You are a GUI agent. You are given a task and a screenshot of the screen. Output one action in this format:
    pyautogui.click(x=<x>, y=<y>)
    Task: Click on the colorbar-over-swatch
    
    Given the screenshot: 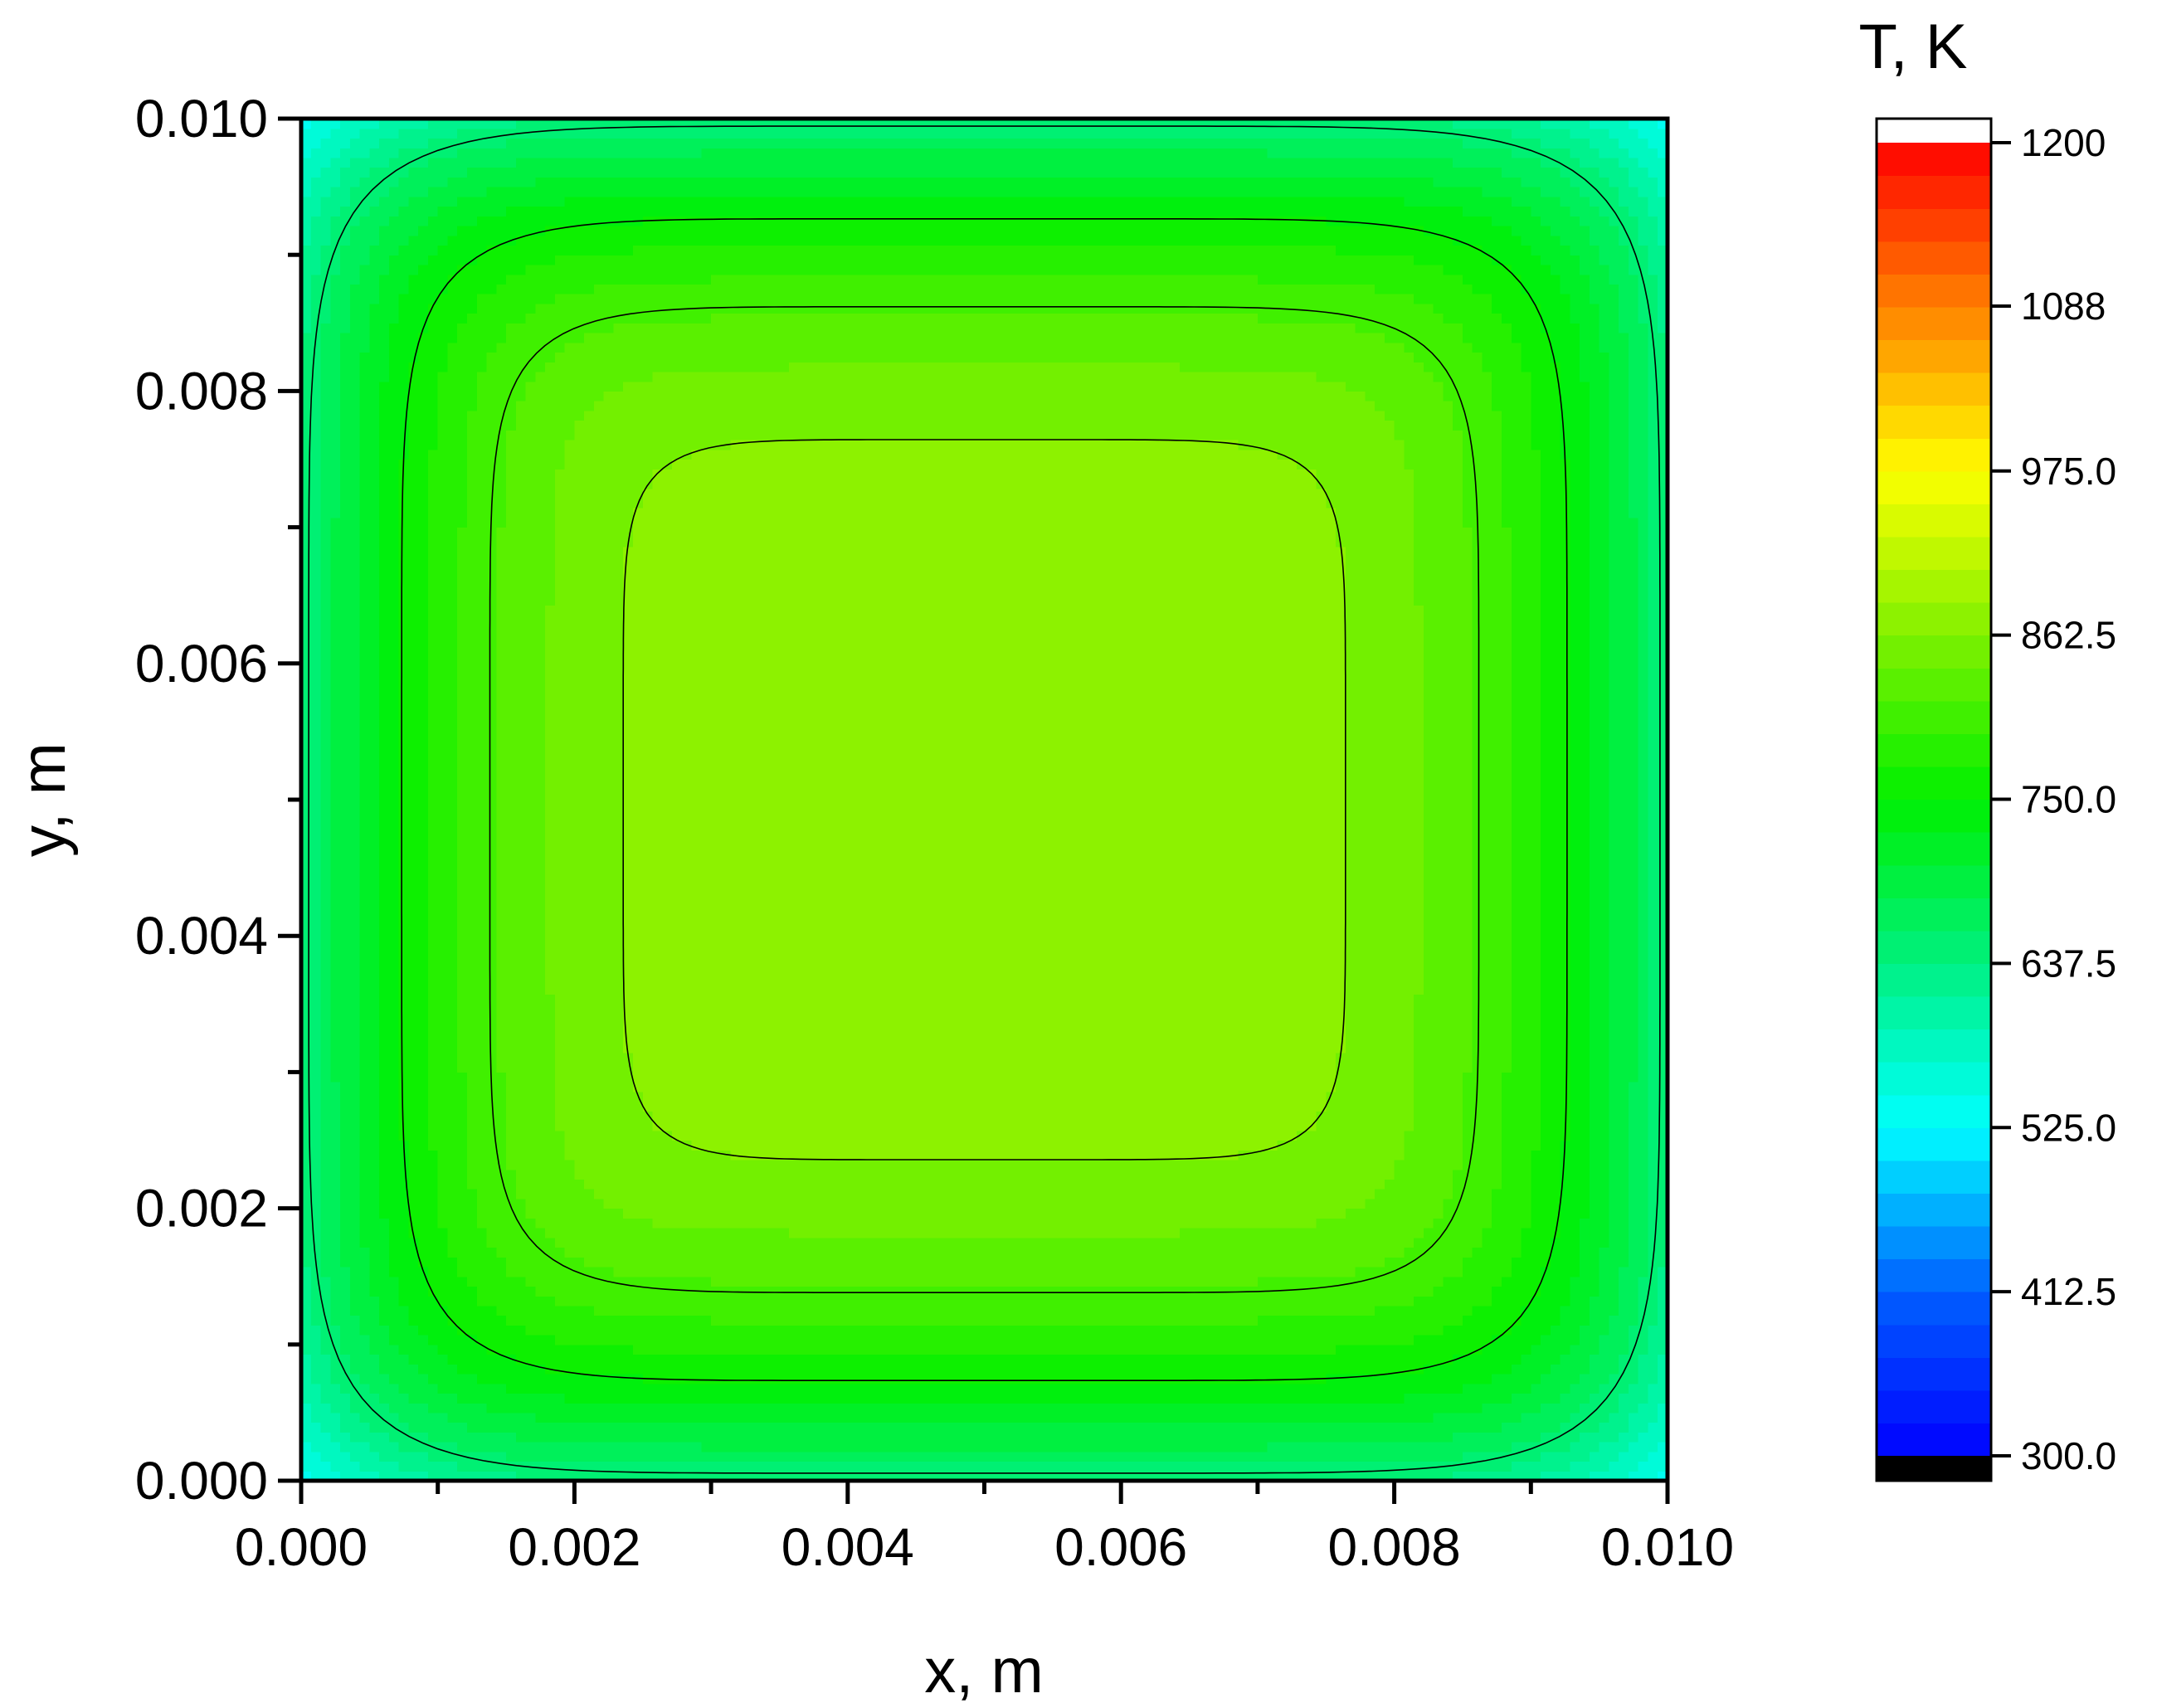 What is the action you would take?
    pyautogui.click(x=1934, y=131)
    